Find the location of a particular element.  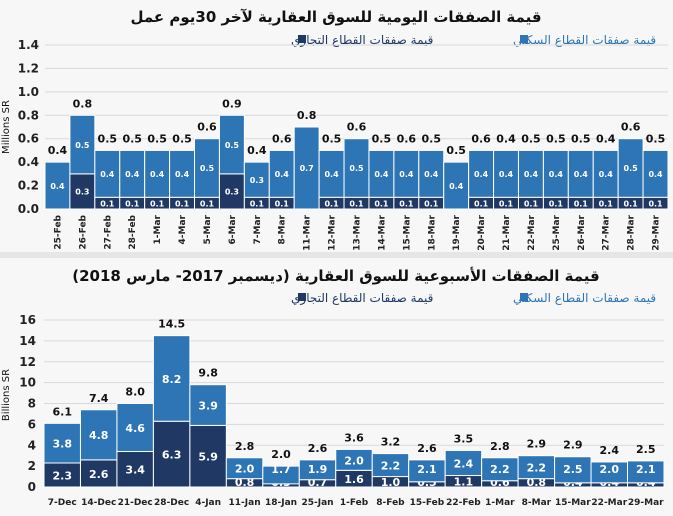

x-tick-label: 28-Mar is located at coordinates (632, 232).